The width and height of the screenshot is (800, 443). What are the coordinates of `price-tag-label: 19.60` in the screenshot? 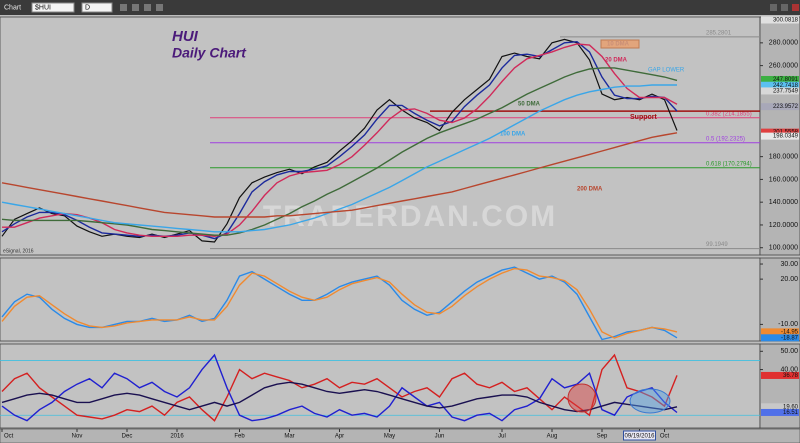 It's located at (791, 407).